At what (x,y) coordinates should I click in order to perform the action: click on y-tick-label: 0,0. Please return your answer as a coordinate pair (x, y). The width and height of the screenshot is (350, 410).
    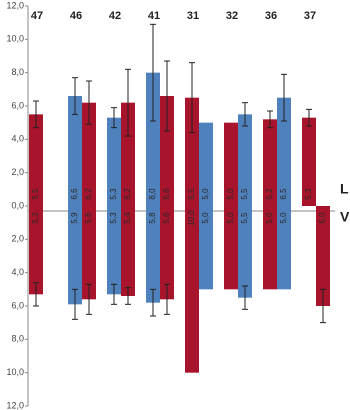
    Looking at the image, I should click on (17, 205).